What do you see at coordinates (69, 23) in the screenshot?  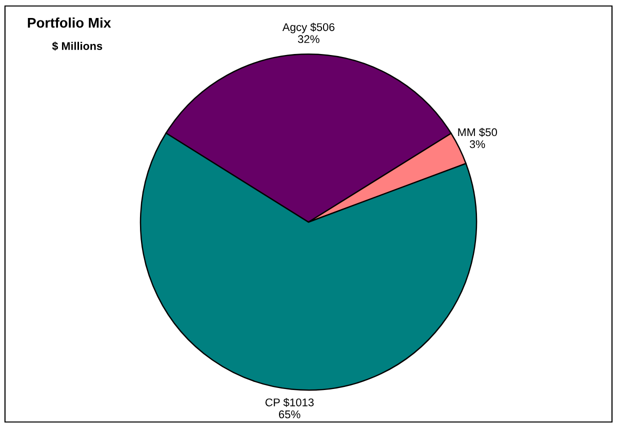 I see `chart-title: Portfolio Mix` at bounding box center [69, 23].